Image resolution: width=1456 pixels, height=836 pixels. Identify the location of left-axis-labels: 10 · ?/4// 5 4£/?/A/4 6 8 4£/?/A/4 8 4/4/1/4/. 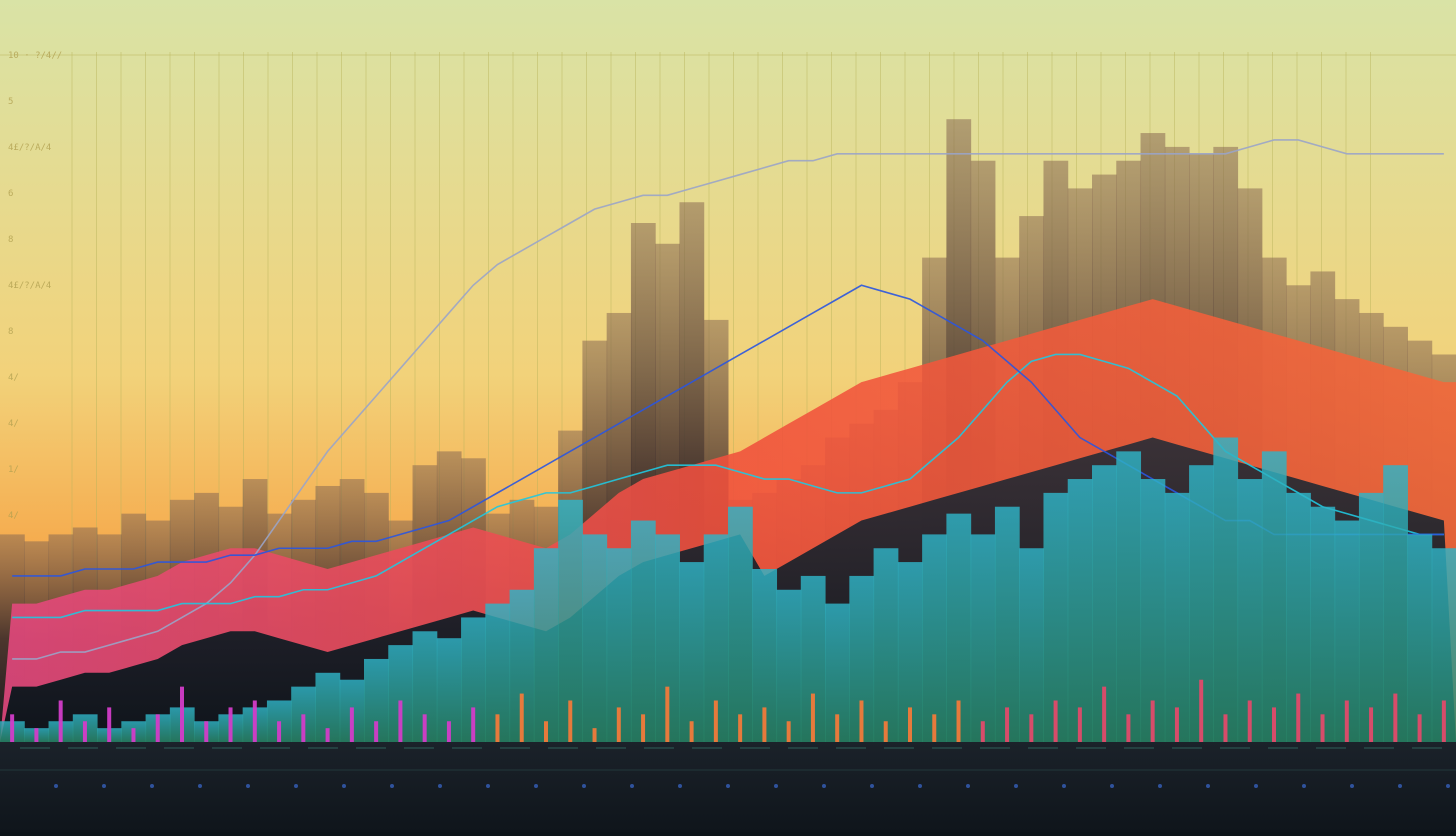
(35, 286).